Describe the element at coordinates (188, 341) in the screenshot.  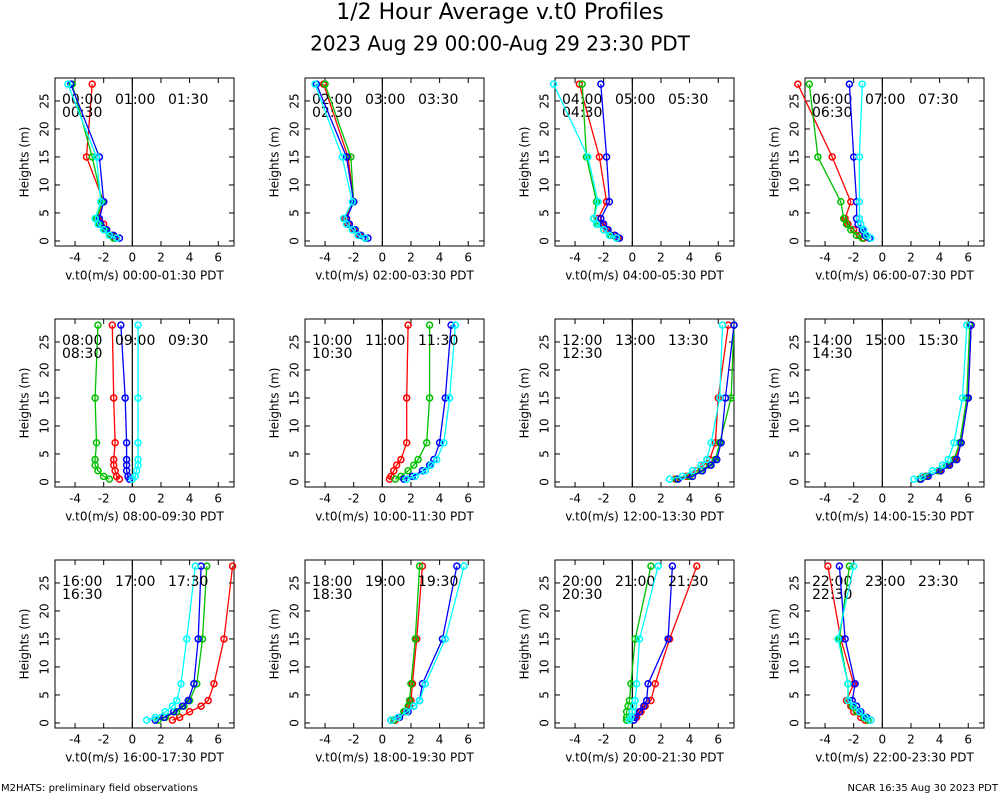
I see `legend-entry: 09:30` at that location.